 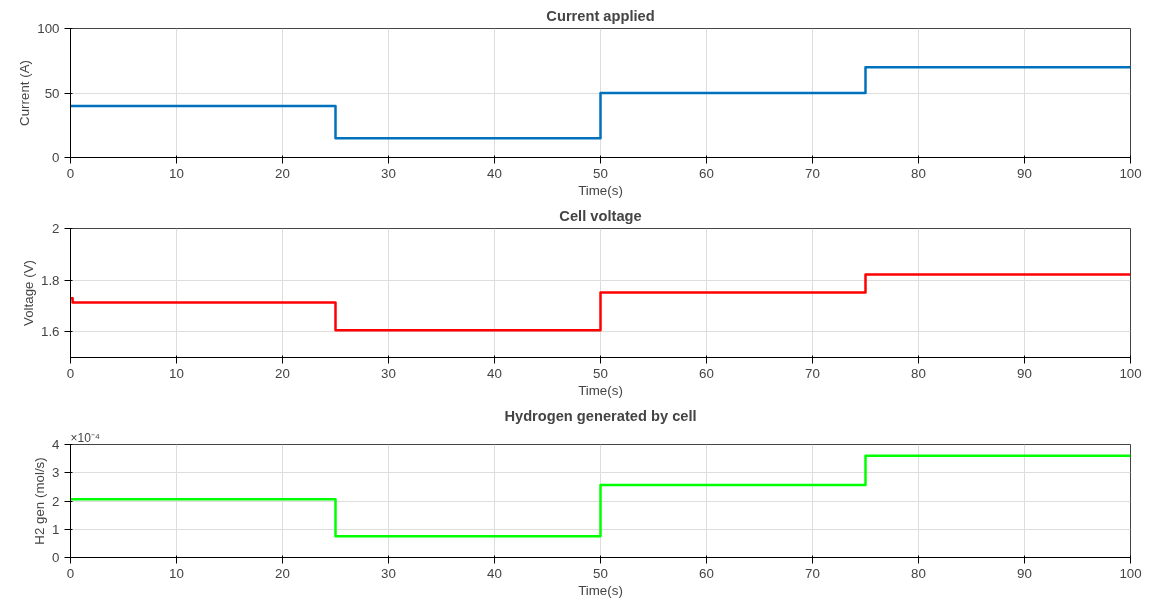 What do you see at coordinates (600, 415) in the screenshot?
I see `chart-title: Hydrogen generated by cell` at bounding box center [600, 415].